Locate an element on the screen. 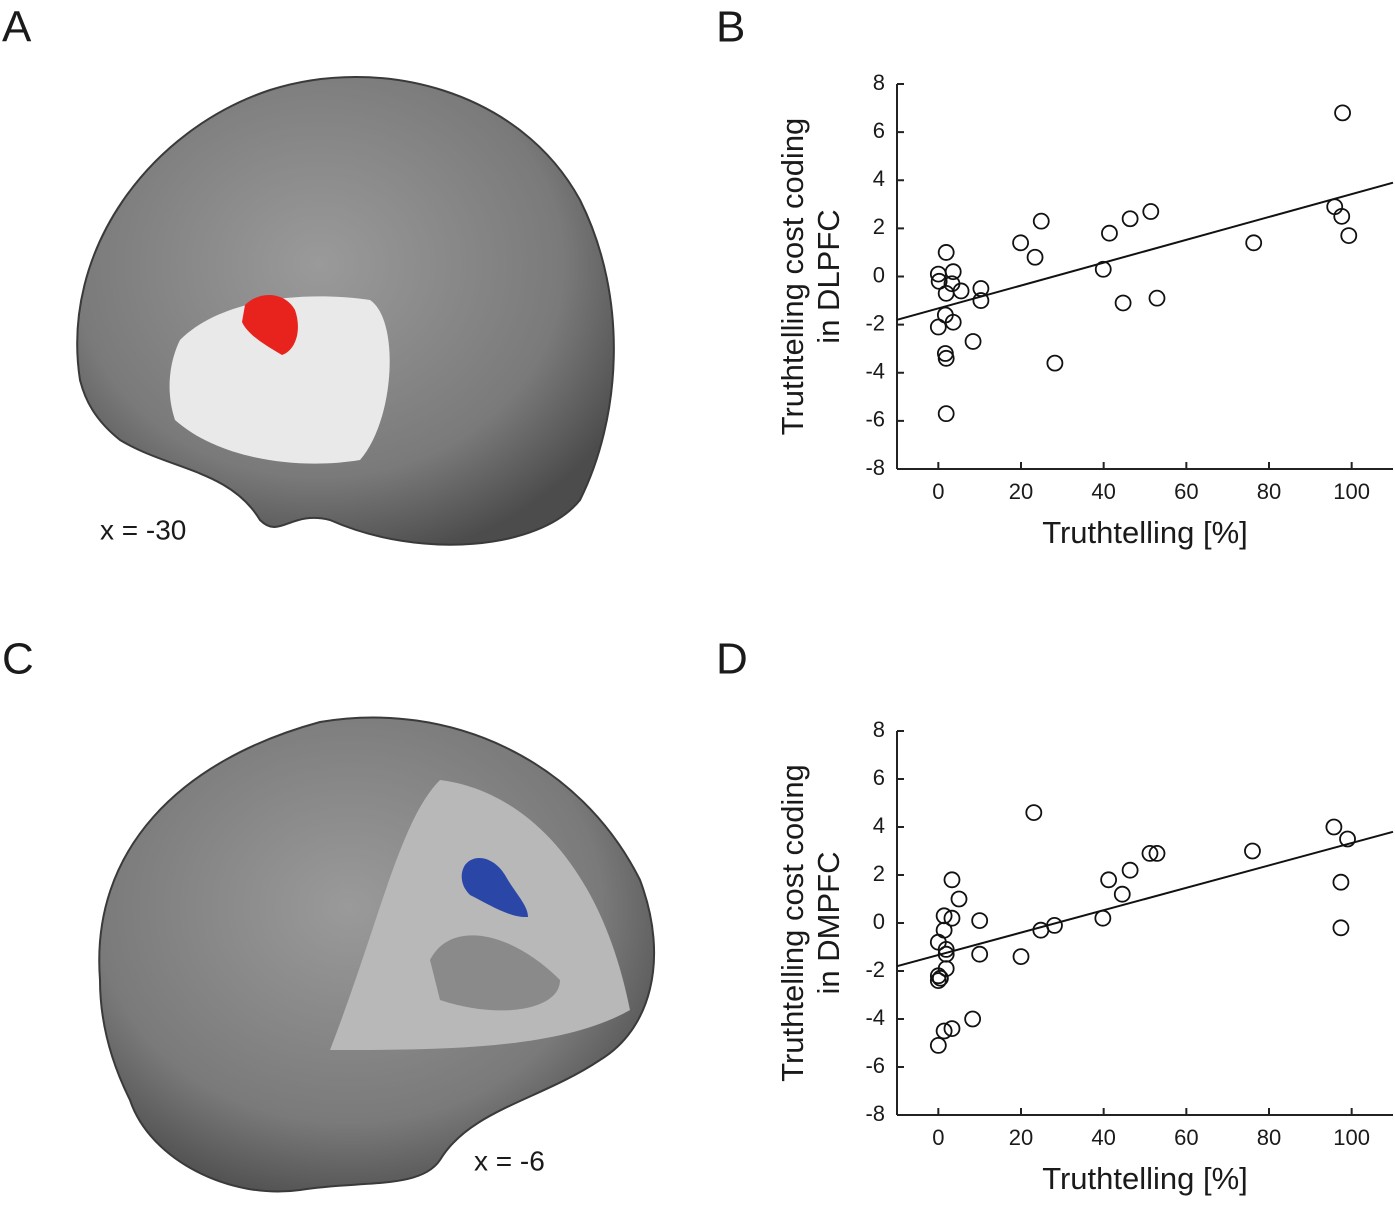 The image size is (1395, 1221). y-tick-label: -8 is located at coordinates (875, 467).